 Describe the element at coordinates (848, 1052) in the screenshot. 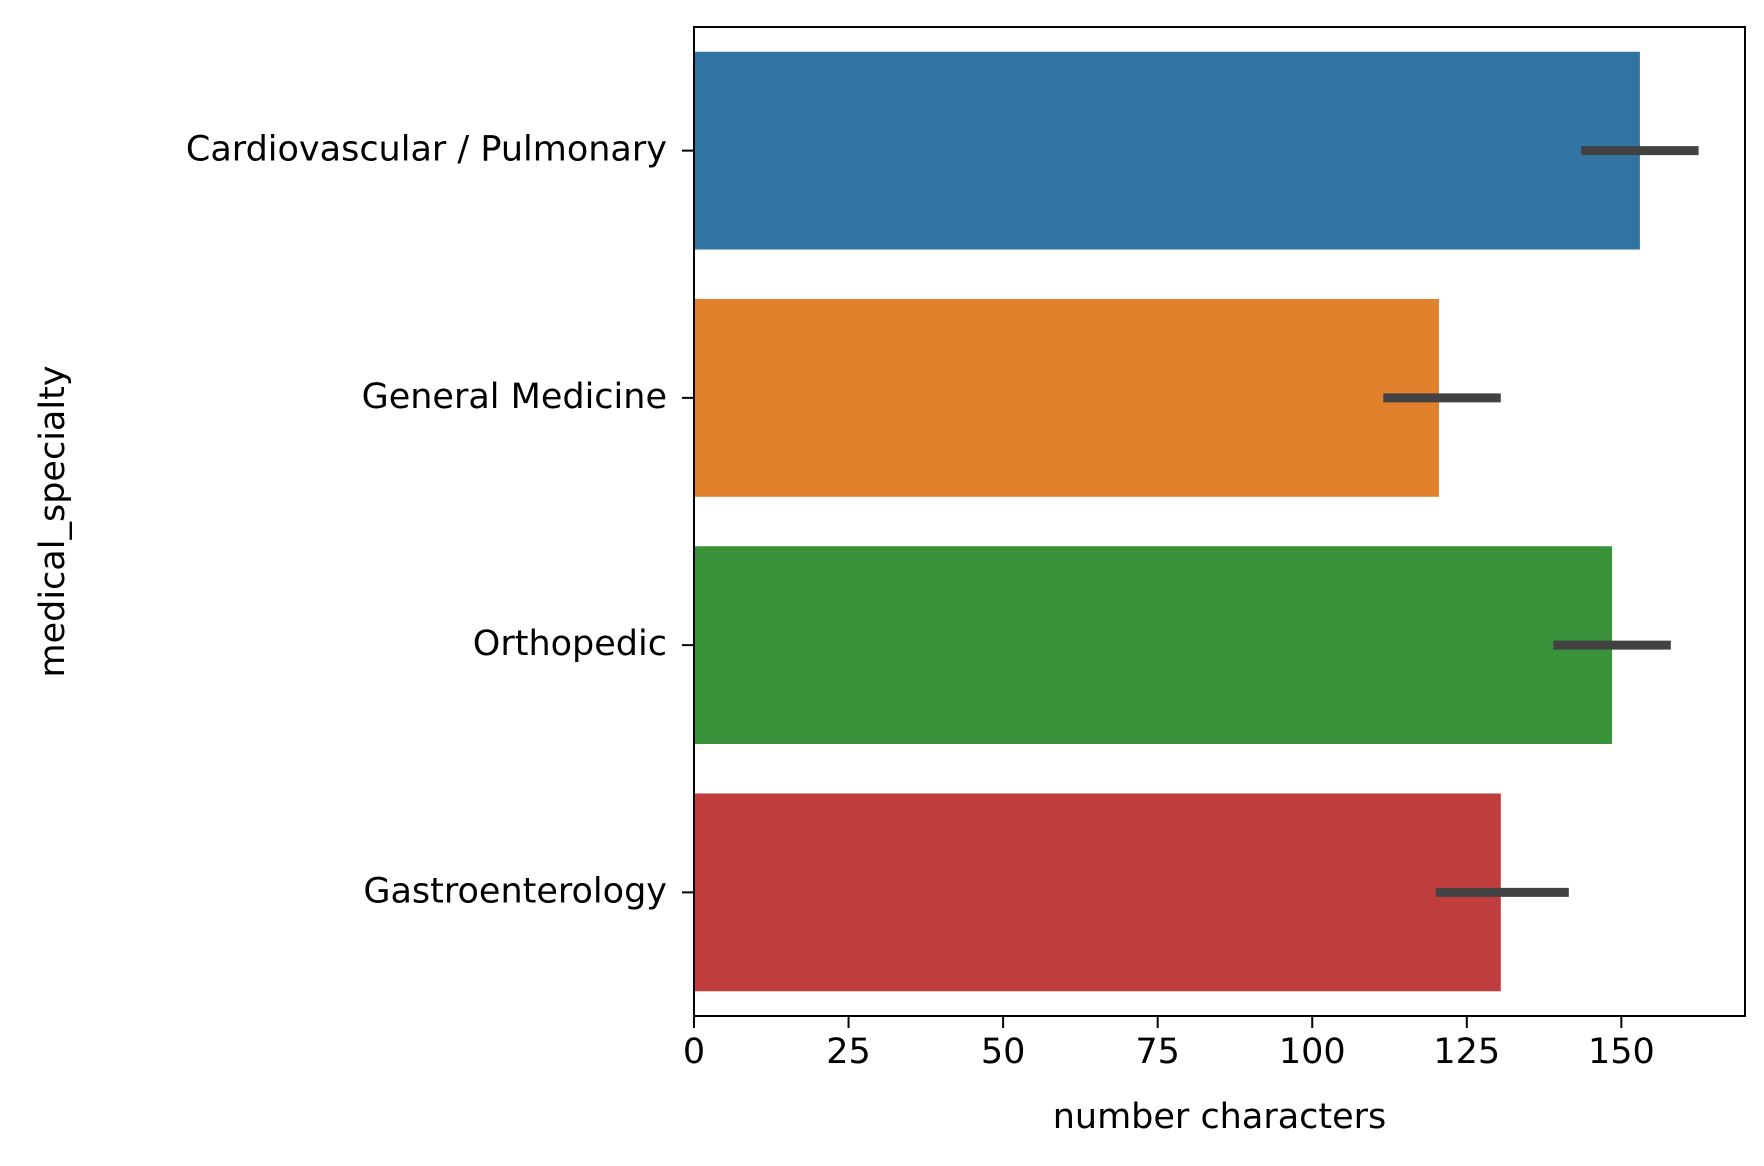

I see `x-tick-label-1: 25` at that location.